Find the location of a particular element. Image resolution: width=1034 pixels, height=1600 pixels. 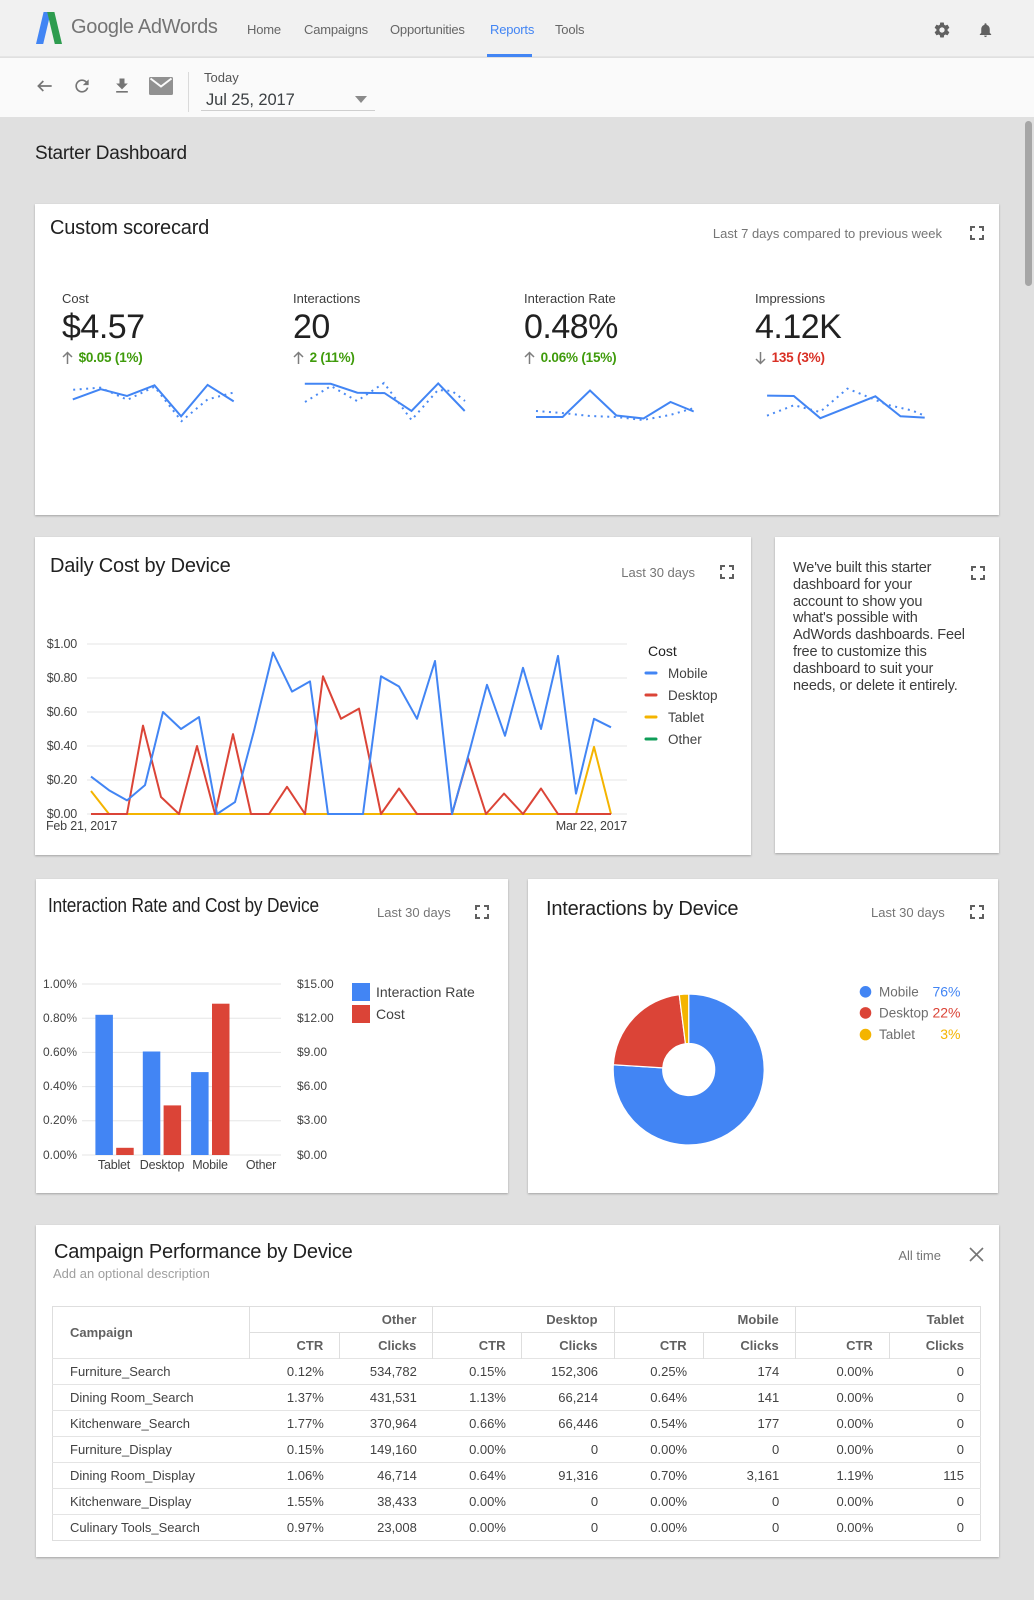

svg-text: 0.80% is located at coordinates (60, 1018).